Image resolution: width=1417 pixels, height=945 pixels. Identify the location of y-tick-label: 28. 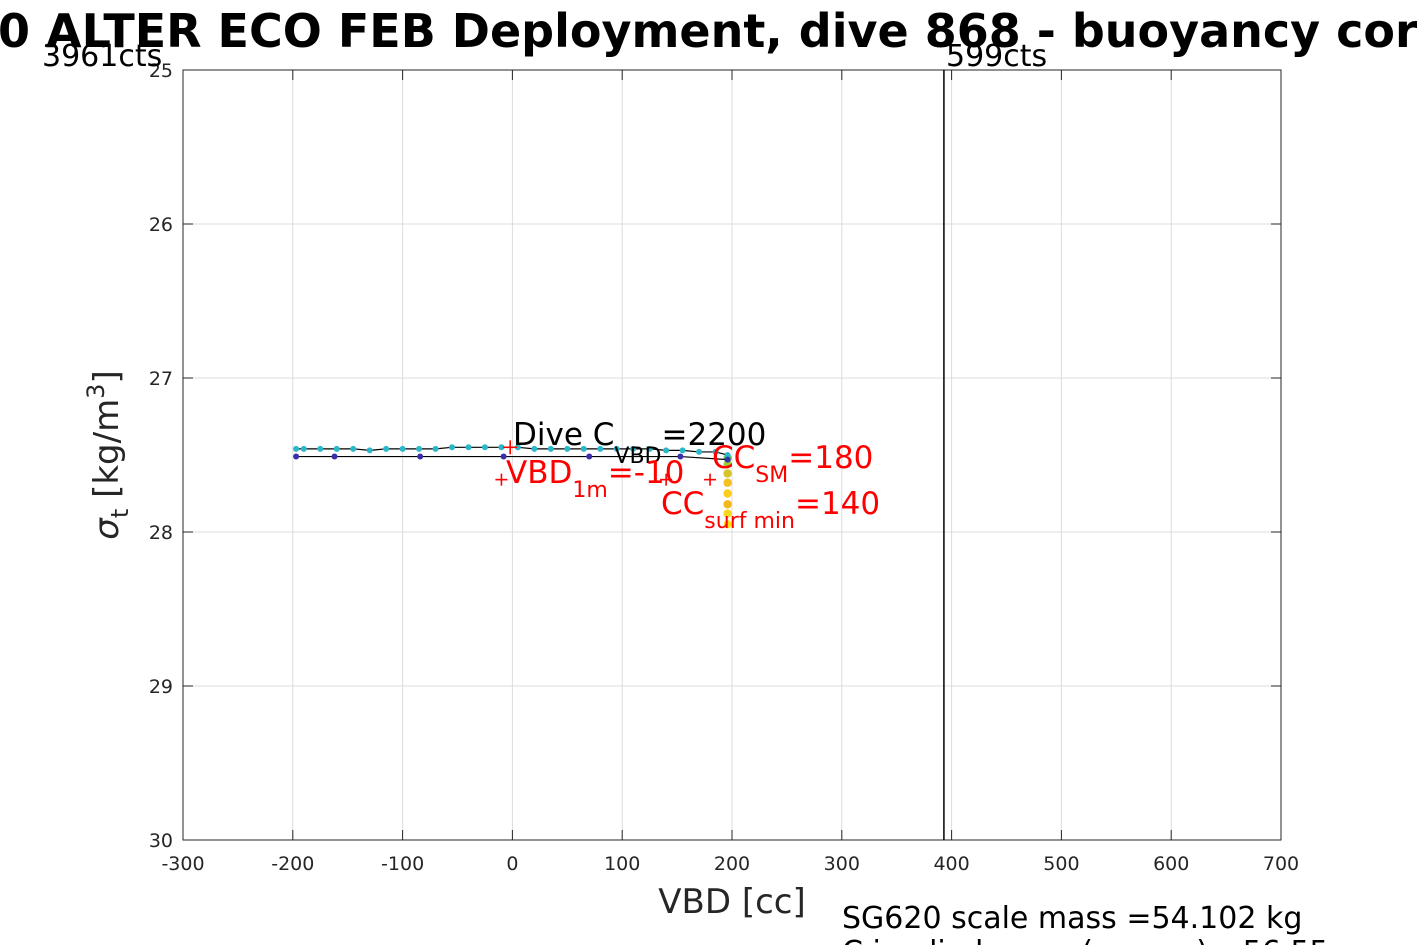
(161, 533).